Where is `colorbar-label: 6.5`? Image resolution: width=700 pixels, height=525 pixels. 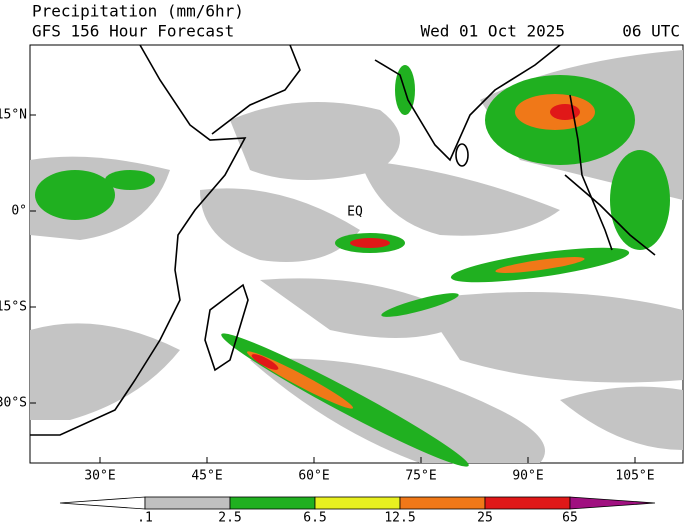 colorbar-label: 6.5 is located at coordinates (314, 518).